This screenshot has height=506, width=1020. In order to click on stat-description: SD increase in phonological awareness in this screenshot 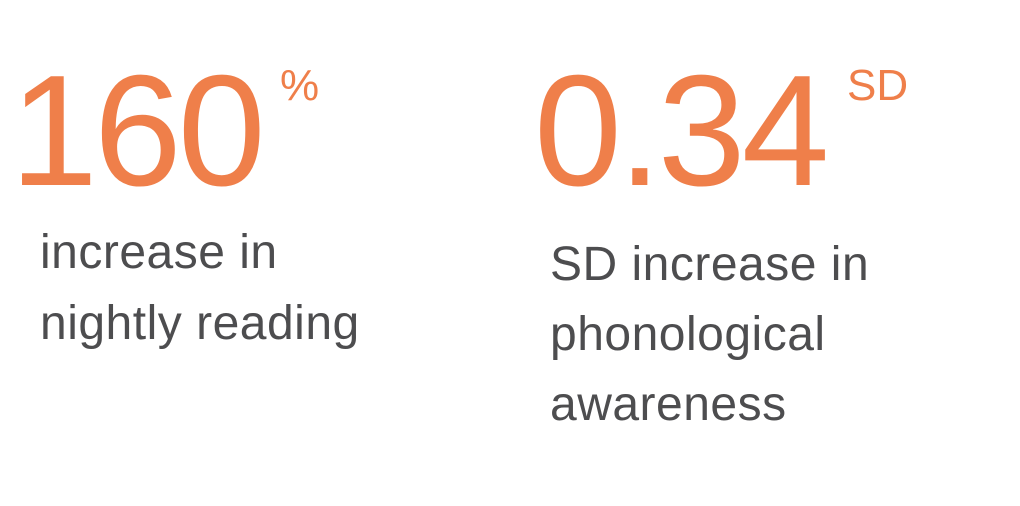, I will do `click(709, 335)`.